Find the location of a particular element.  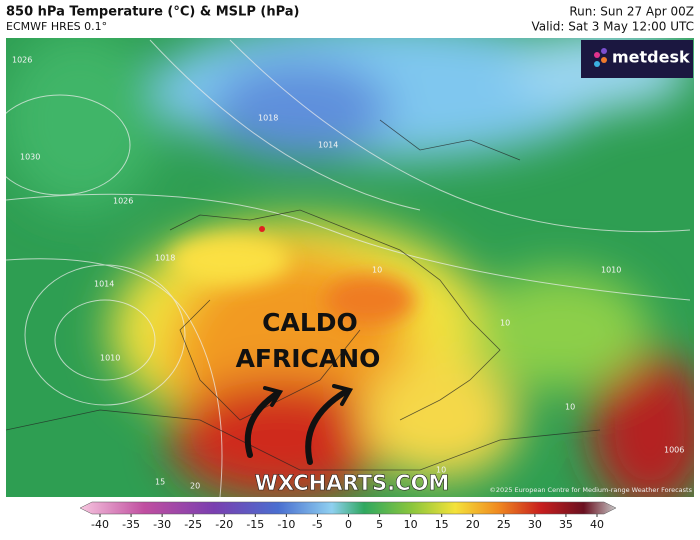

colorbar-tick-label: 25 is located at coordinates (504, 524).